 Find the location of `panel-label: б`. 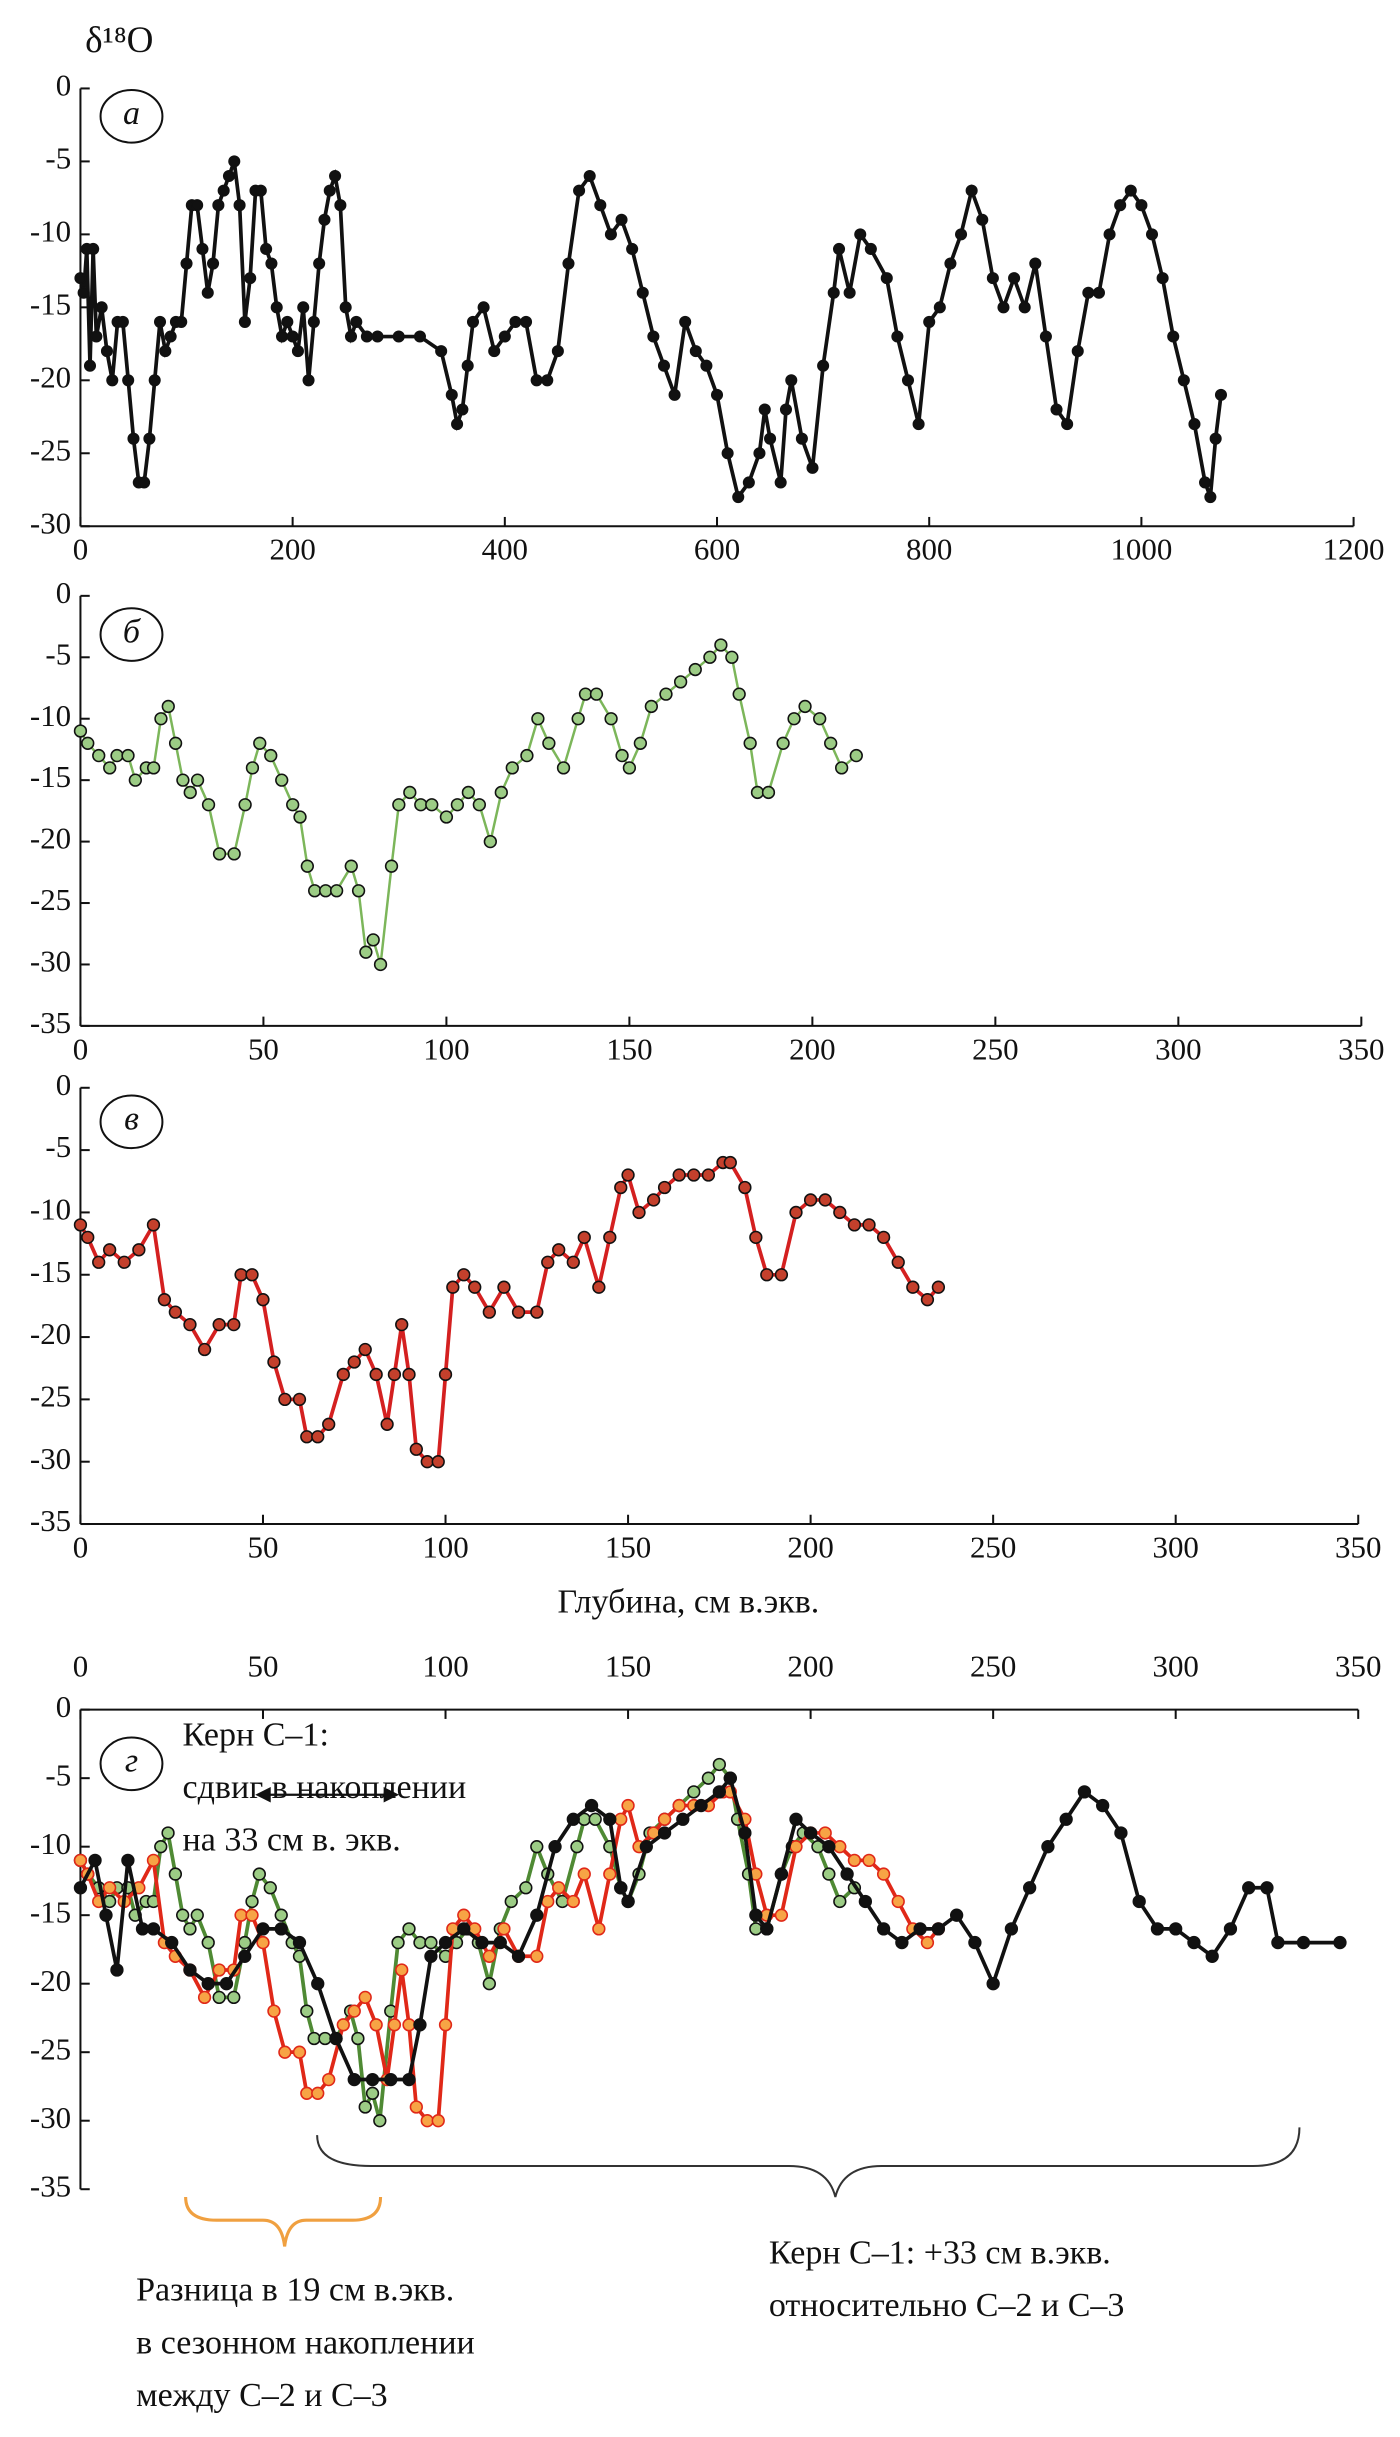

panel-label: б is located at coordinates (132, 631).